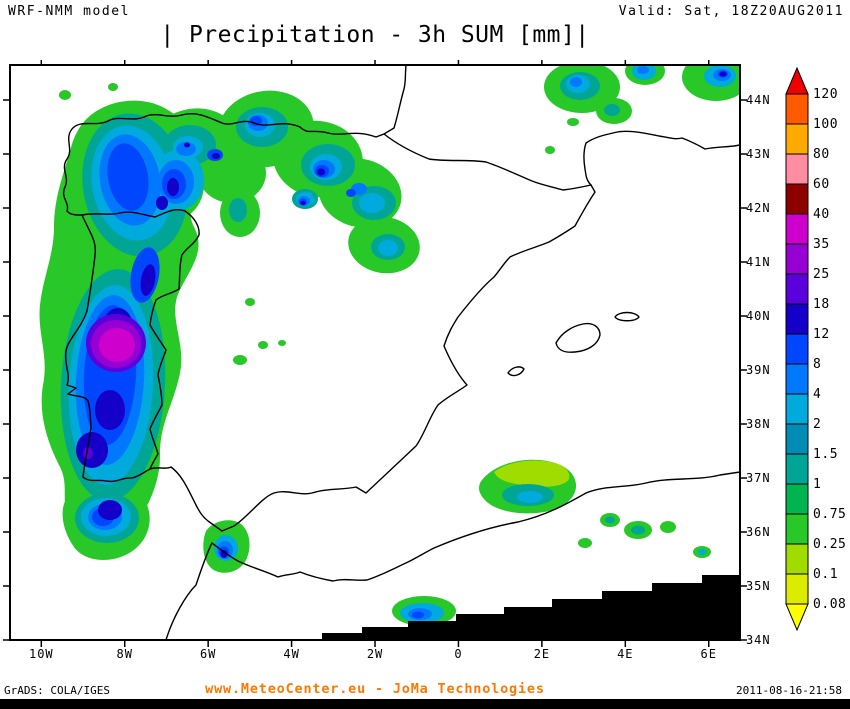  I want to click on balearic-islands, so click(573, 344).